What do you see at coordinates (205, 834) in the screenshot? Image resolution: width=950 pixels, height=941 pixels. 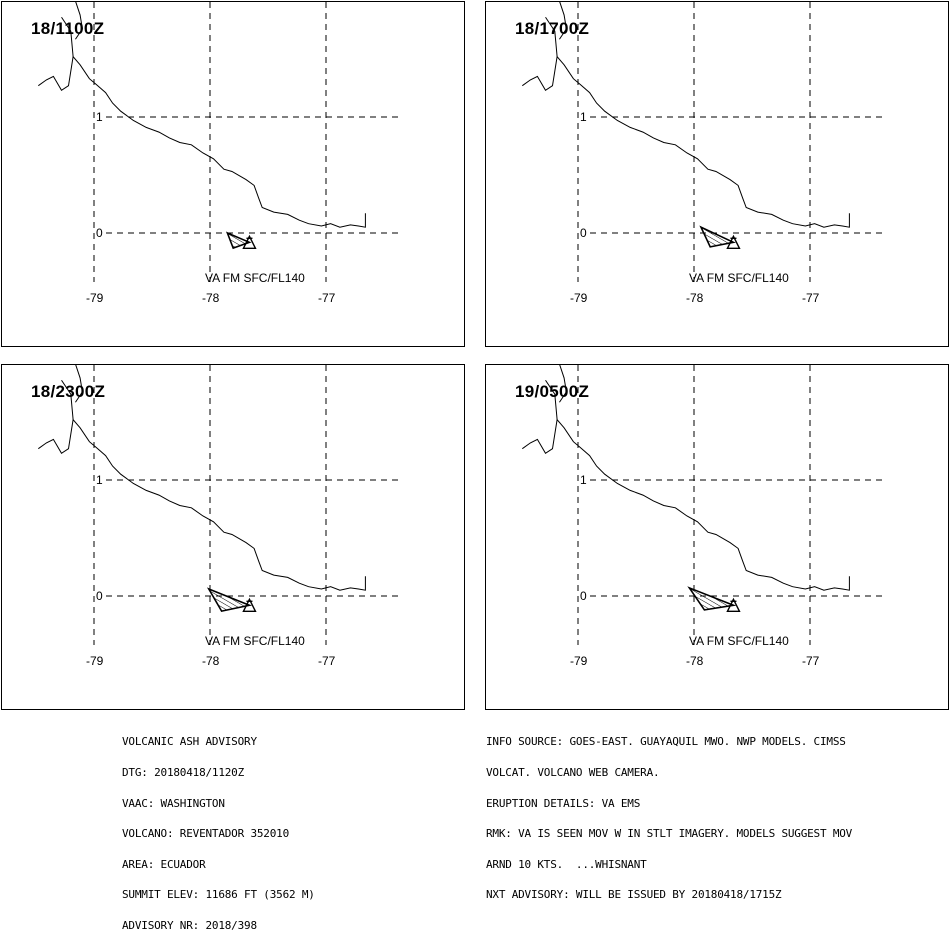 I see `footer-line: VOLCANO: REVENTADOR 352010` at bounding box center [205, 834].